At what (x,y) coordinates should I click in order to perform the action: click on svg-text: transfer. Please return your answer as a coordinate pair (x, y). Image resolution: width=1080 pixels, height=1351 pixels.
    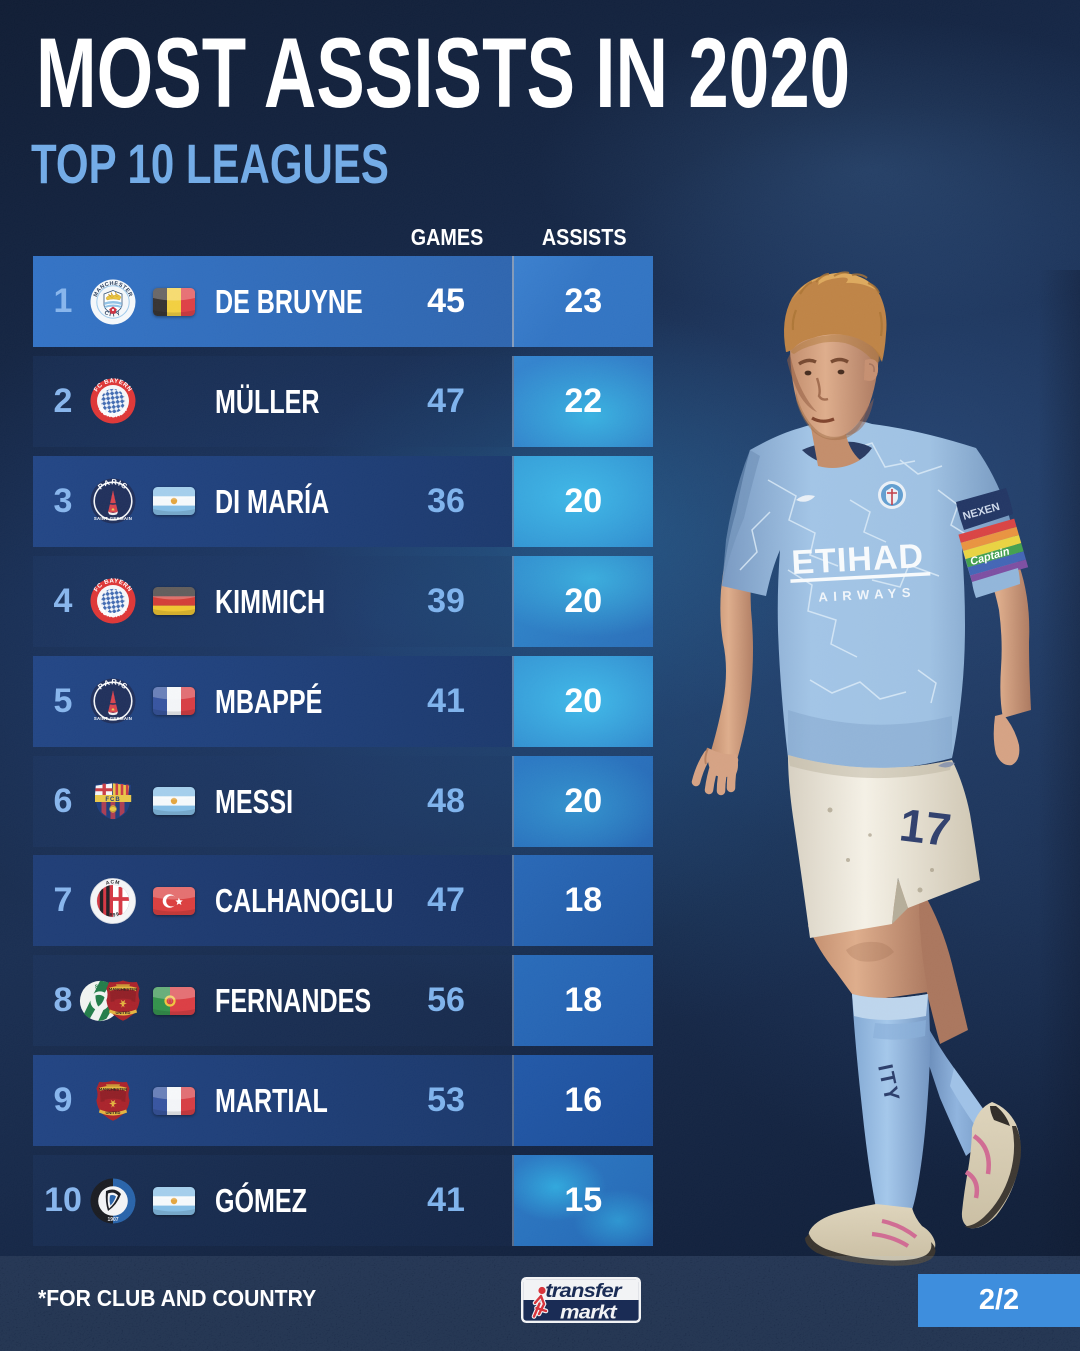
    Looking at the image, I should click on (584, 1291).